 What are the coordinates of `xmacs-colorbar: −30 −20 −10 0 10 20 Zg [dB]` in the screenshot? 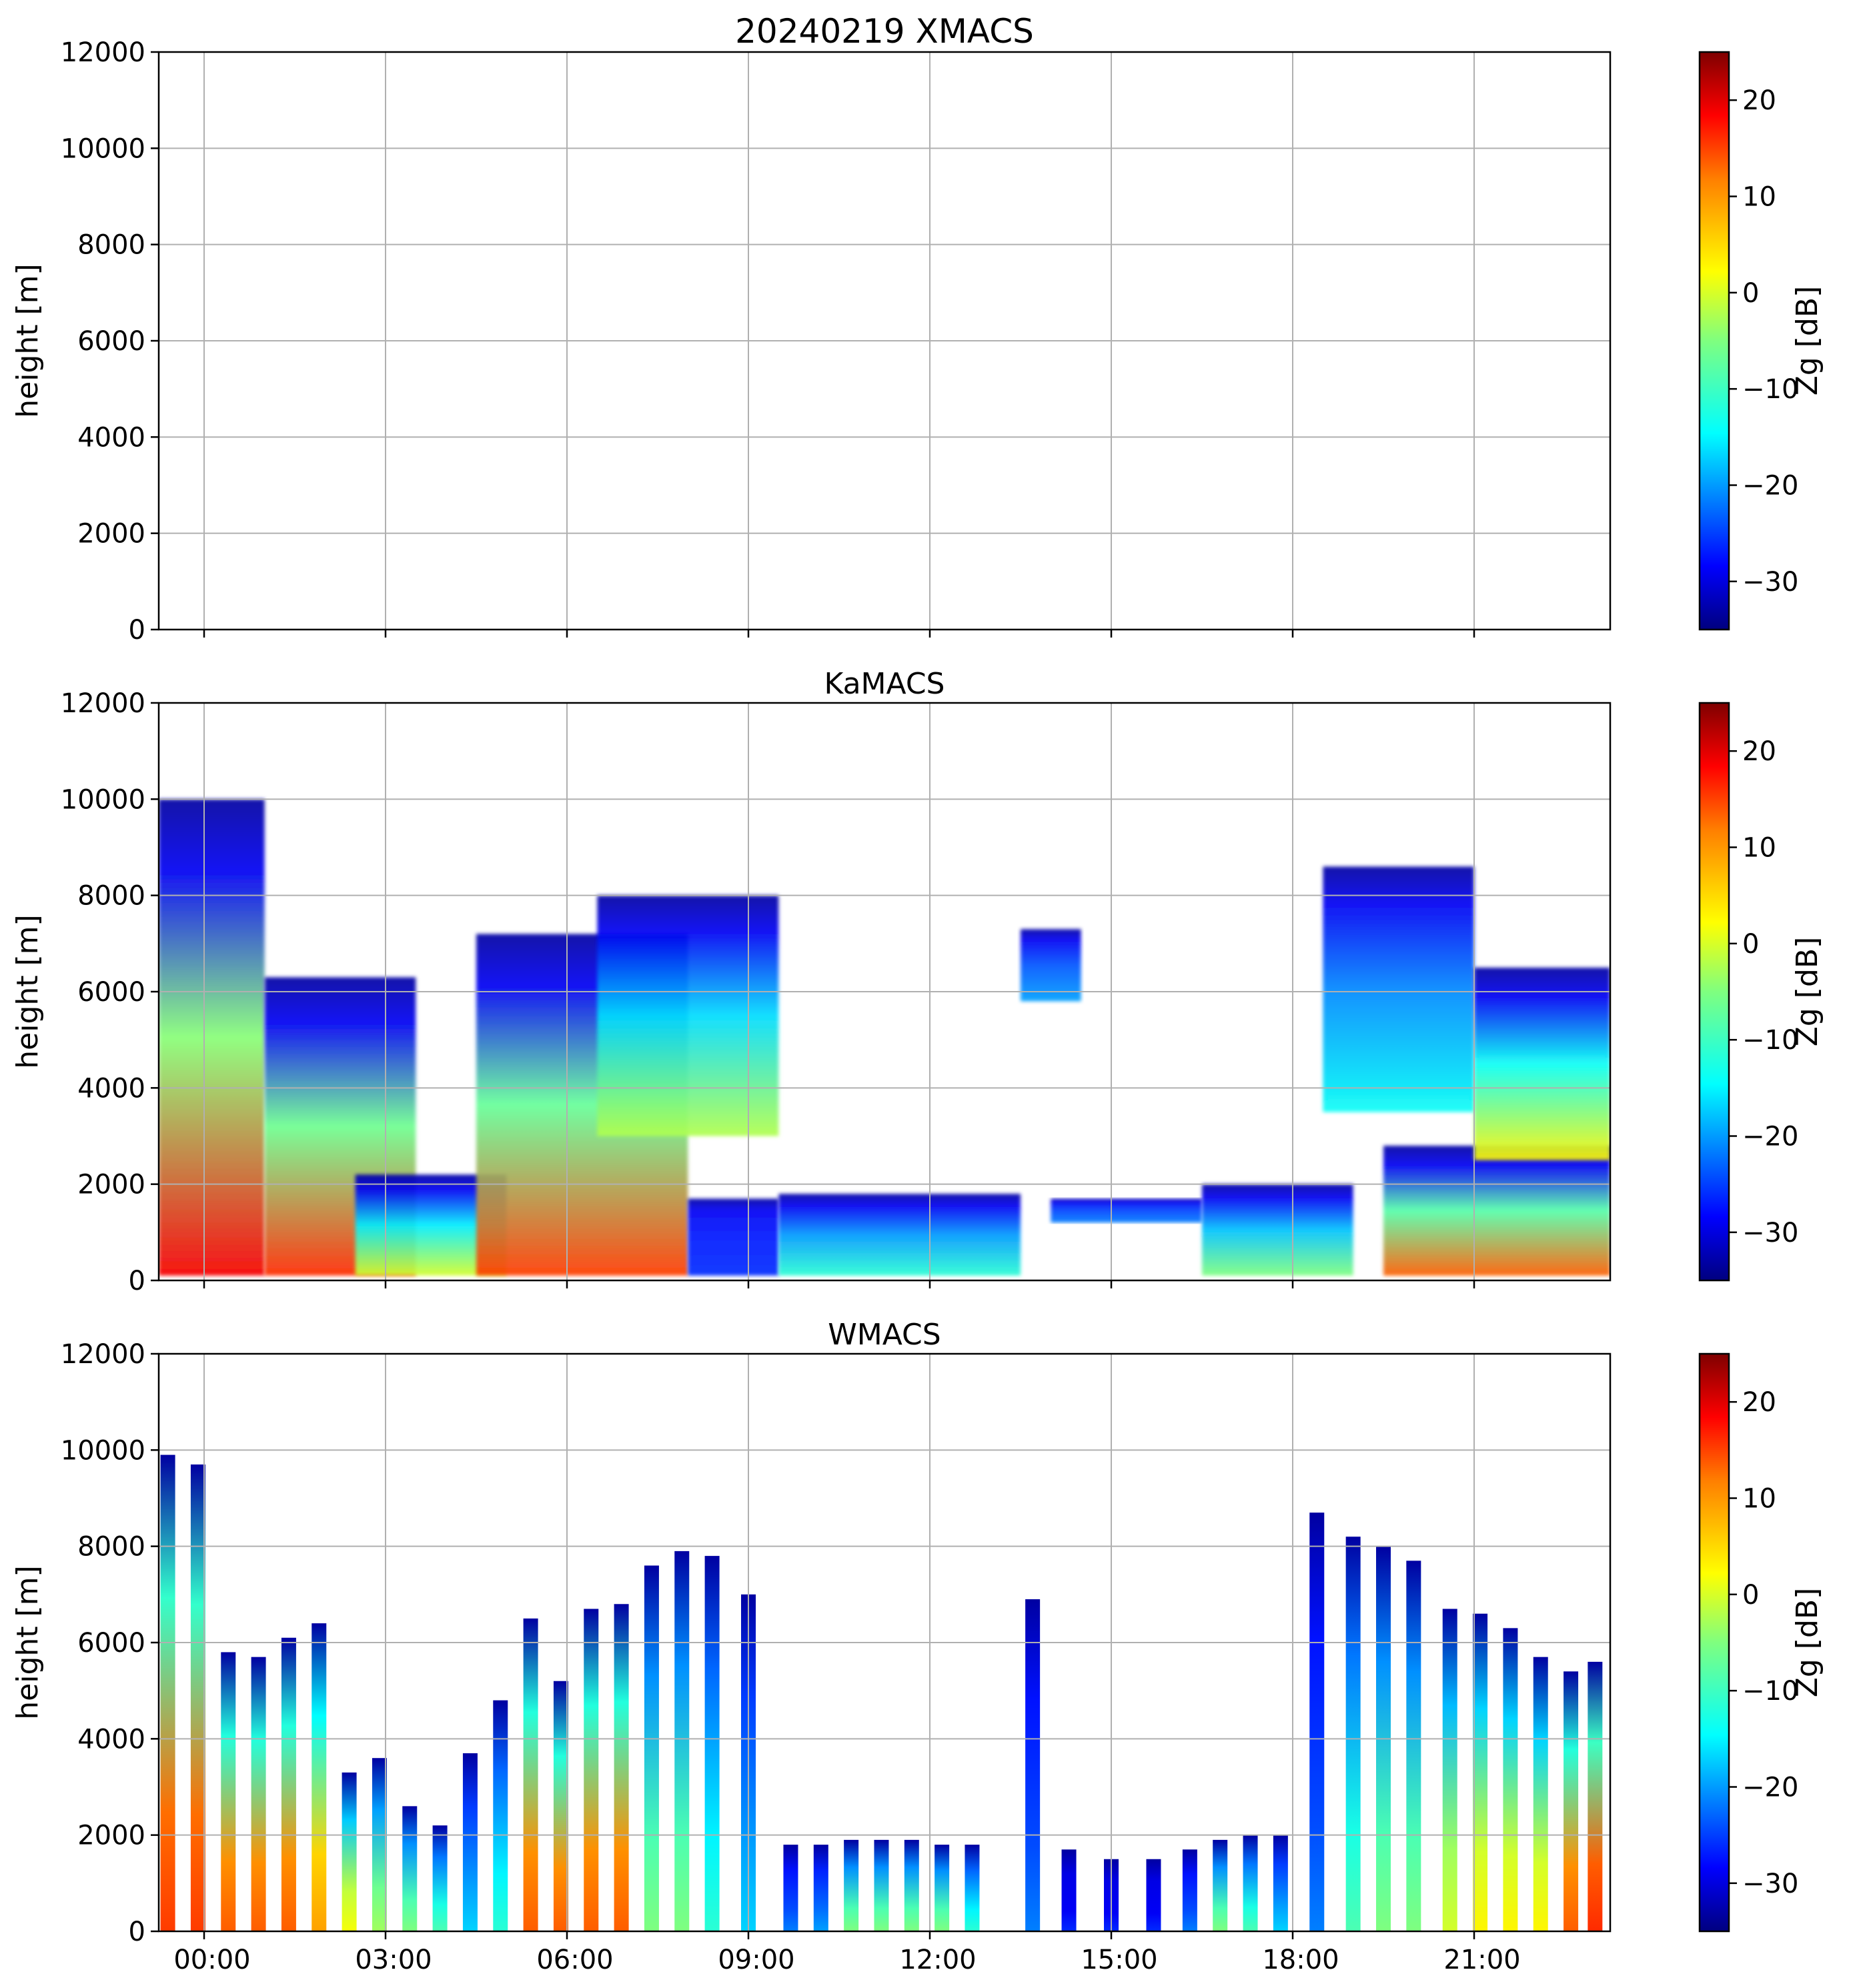 It's located at (1761, 341).